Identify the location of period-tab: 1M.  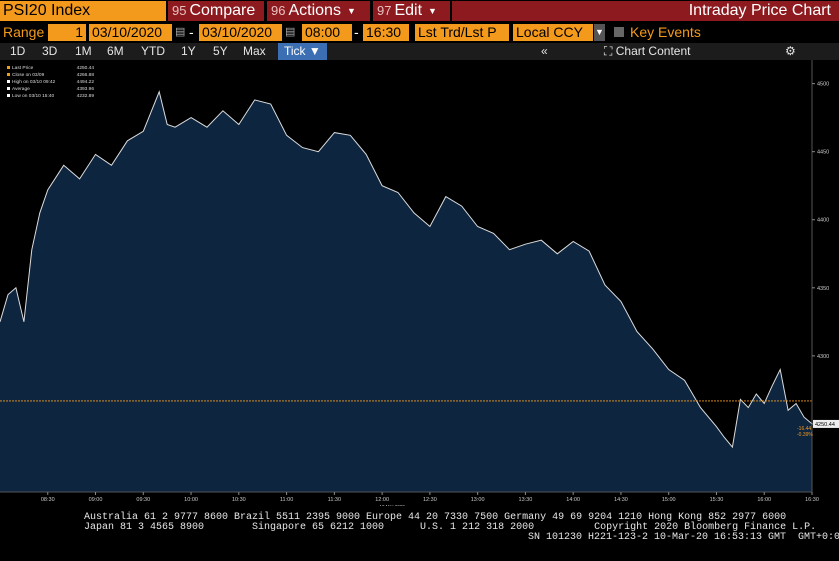
(83, 51).